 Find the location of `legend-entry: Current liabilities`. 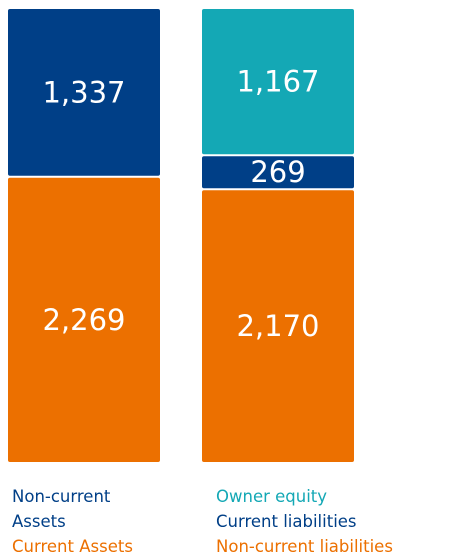

legend-entry: Current liabilities is located at coordinates (286, 521).